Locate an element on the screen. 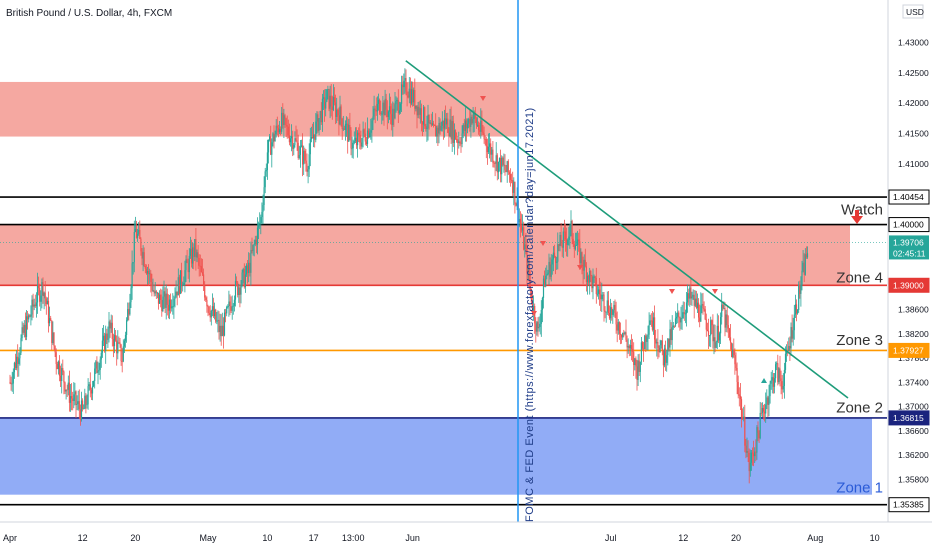 Image resolution: width=932 pixels, height=550 pixels. labels-layer: Watch Zone 3 Zone 2 Zone 4 Zone 1 is located at coordinates (859, 348).